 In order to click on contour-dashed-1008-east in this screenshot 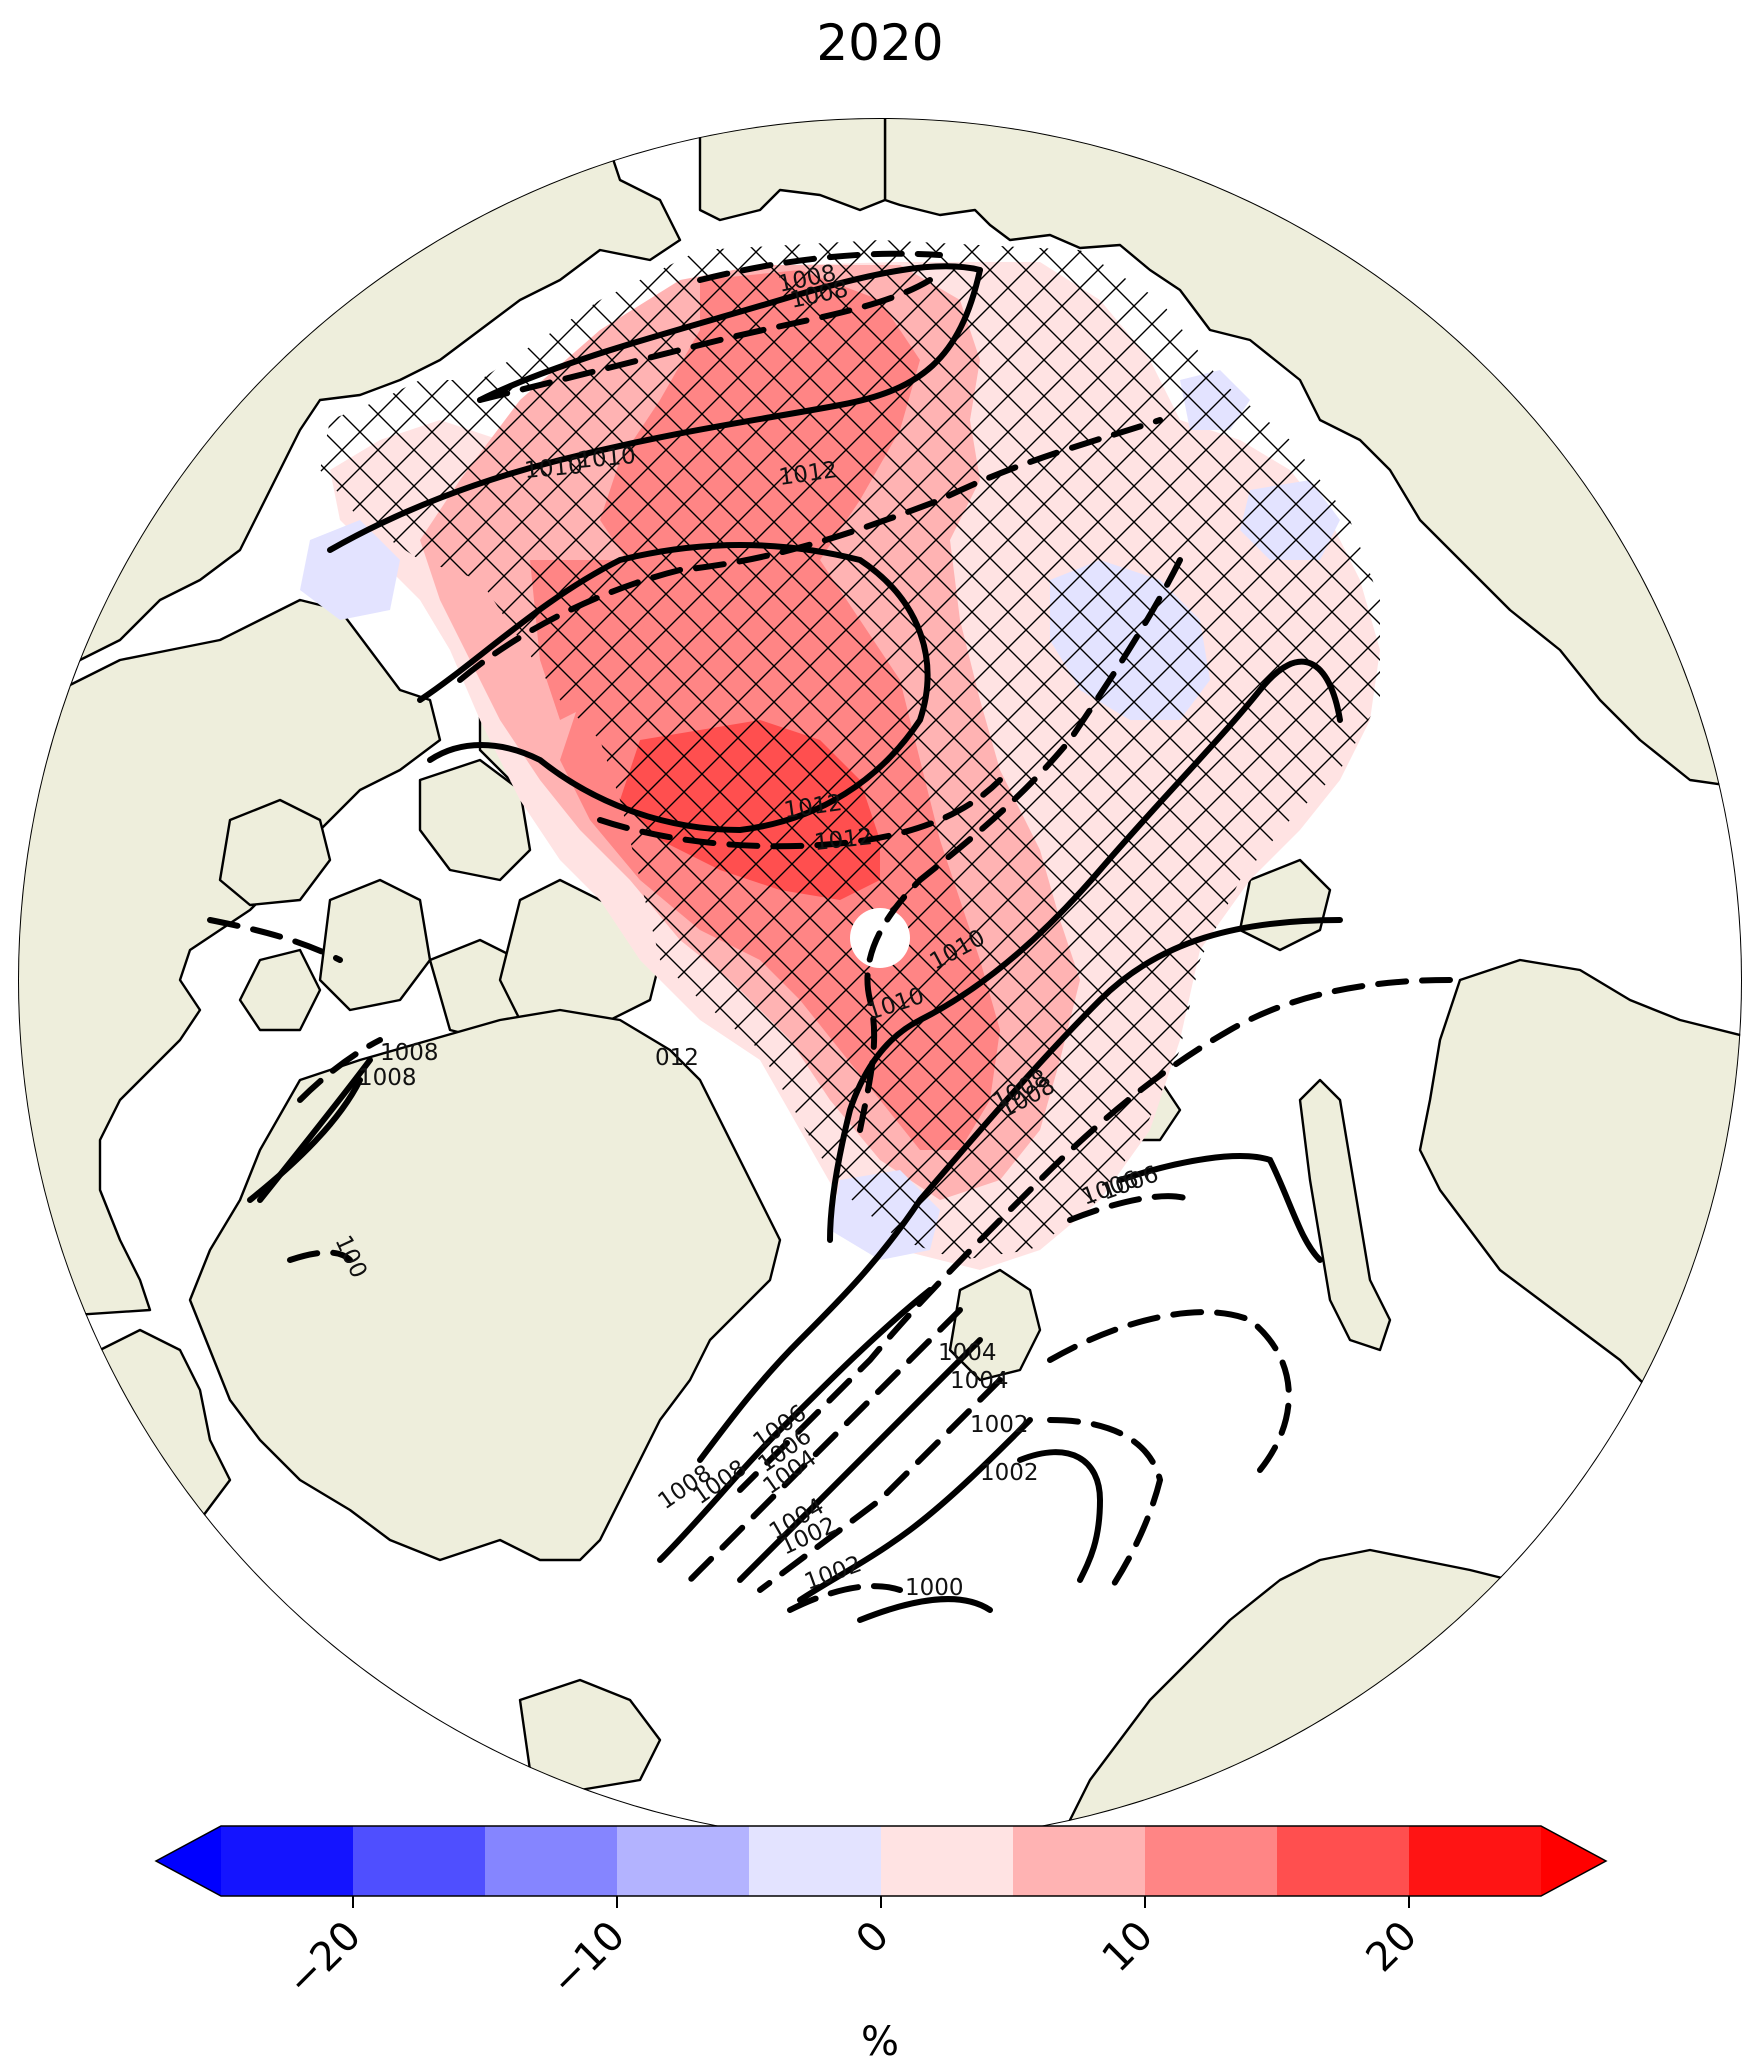, I will do `click(1095, 1235)`.